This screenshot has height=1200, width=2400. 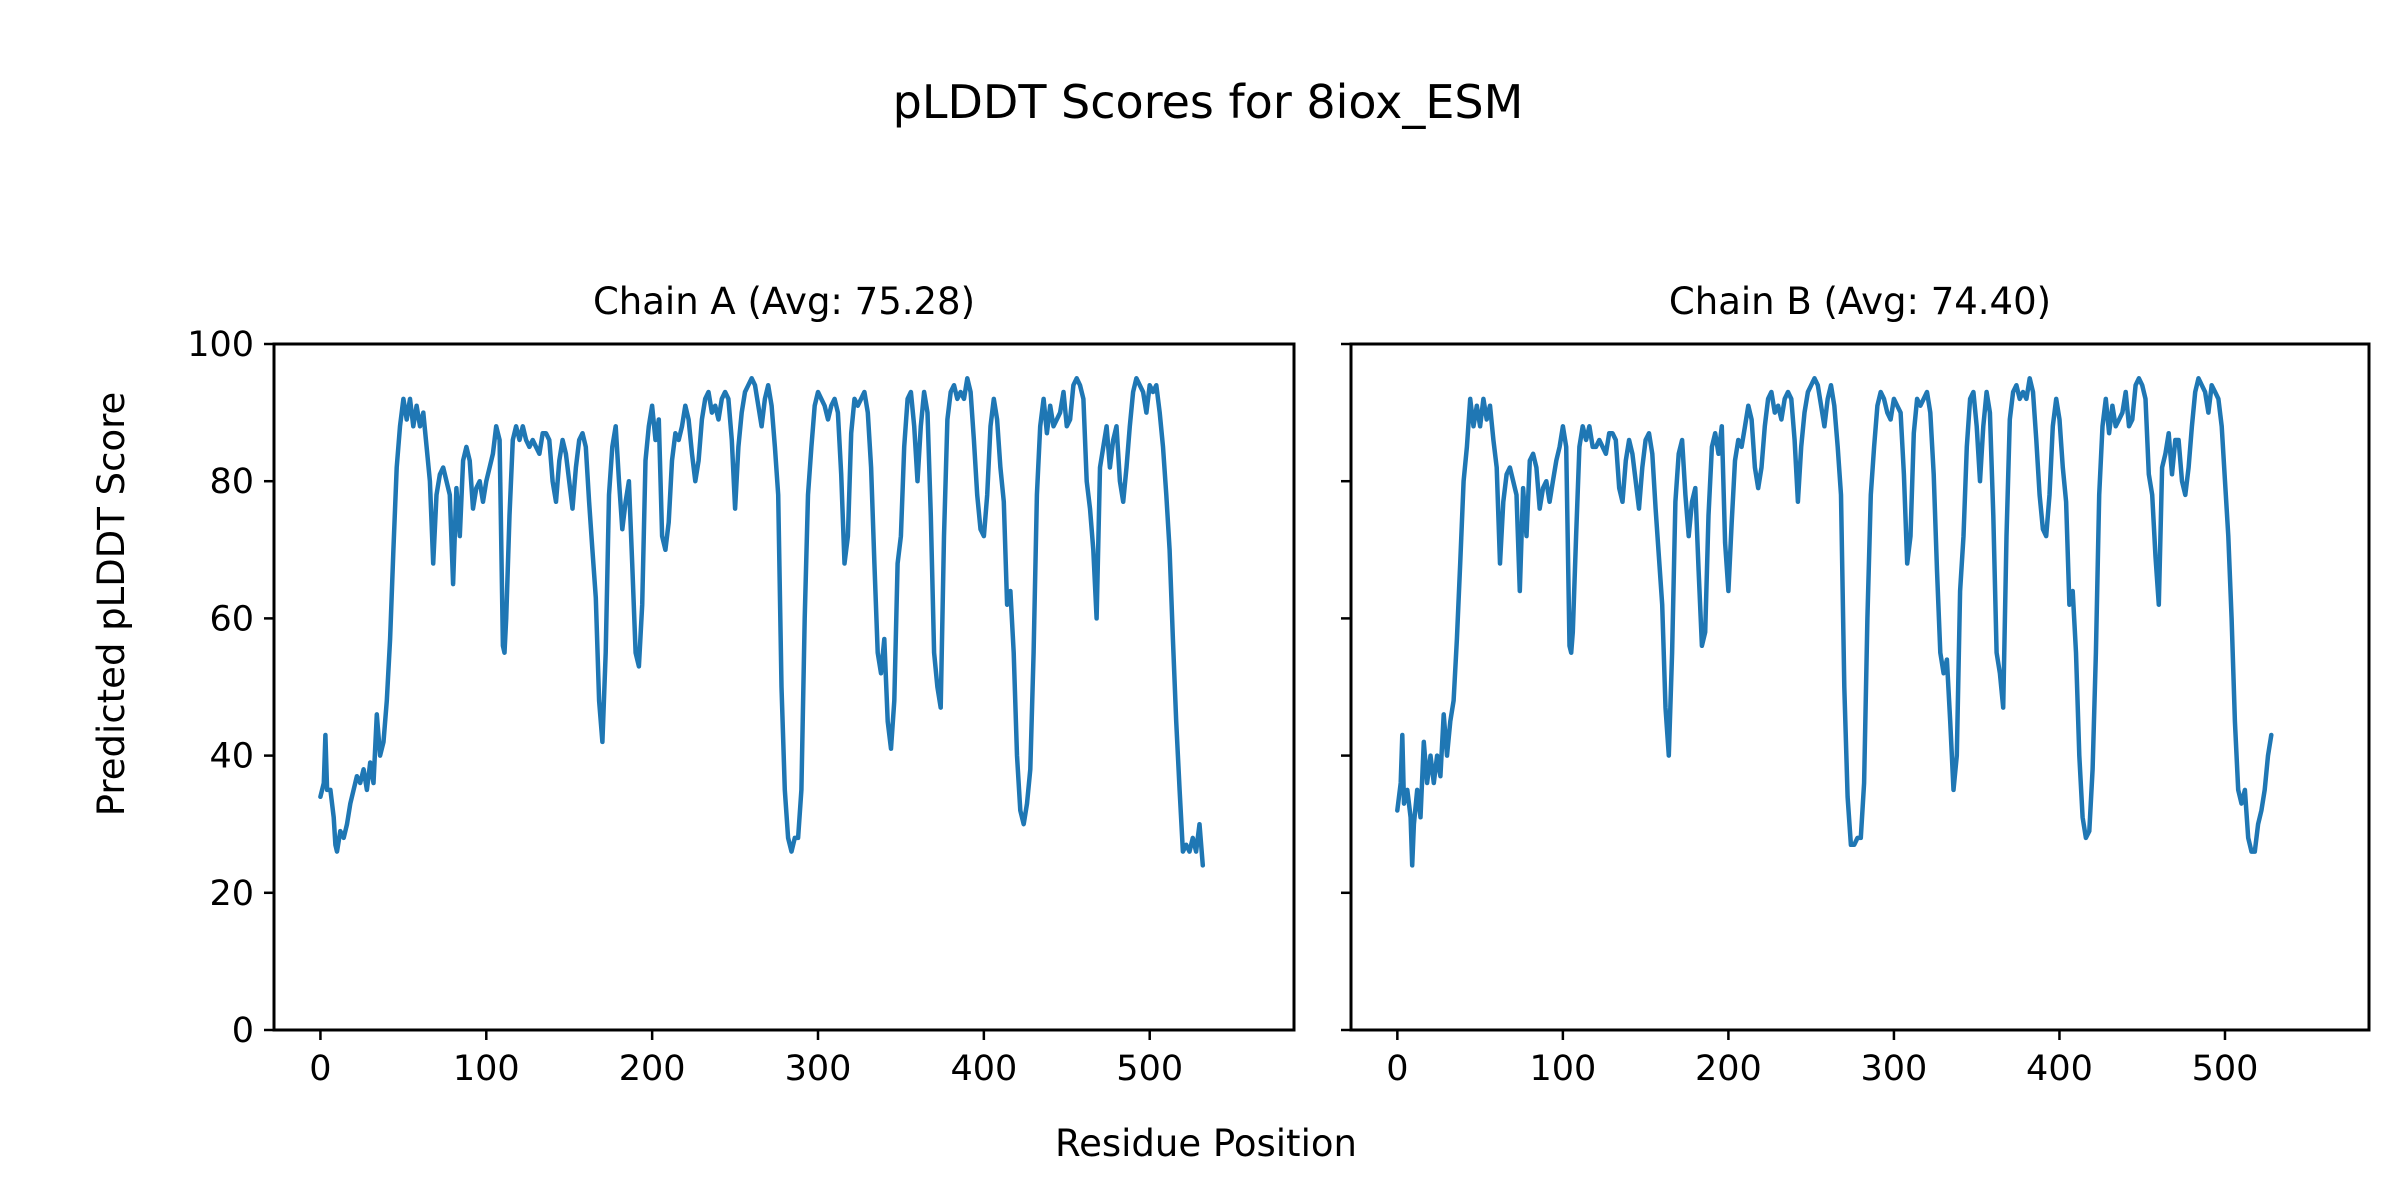 I want to click on y-tick-label-80: 80, so click(x=231, y=482).